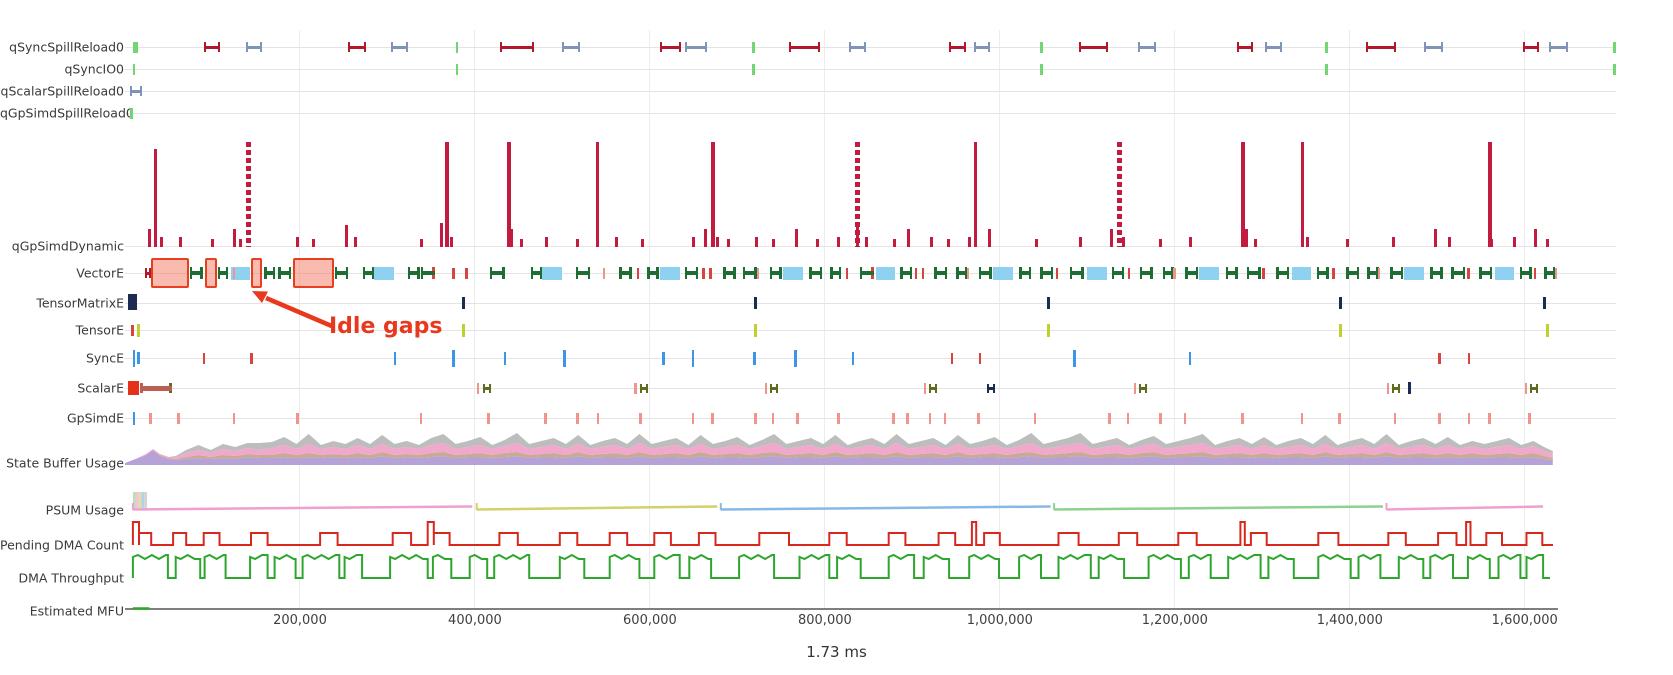 This screenshot has width=1673, height=675. What do you see at coordinates (256, 272) in the screenshot?
I see `idle-gap-highlight-box` at bounding box center [256, 272].